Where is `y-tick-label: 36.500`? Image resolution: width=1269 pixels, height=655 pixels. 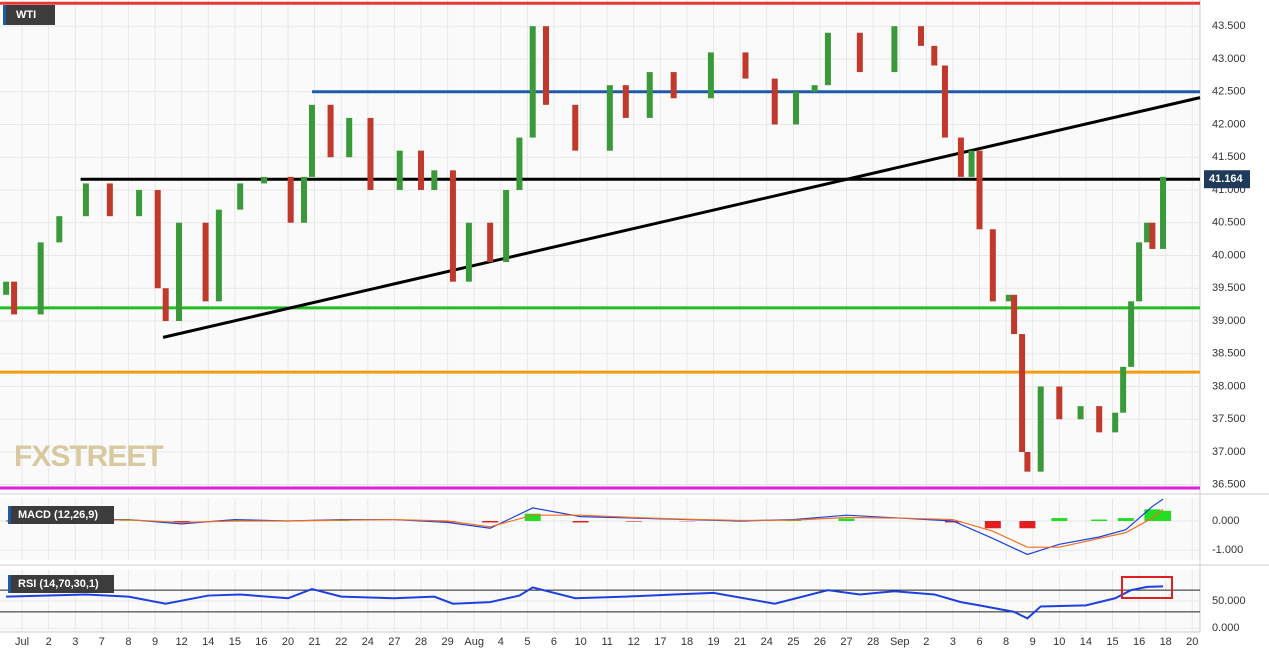
y-tick-label: 36.500 is located at coordinates (1229, 485).